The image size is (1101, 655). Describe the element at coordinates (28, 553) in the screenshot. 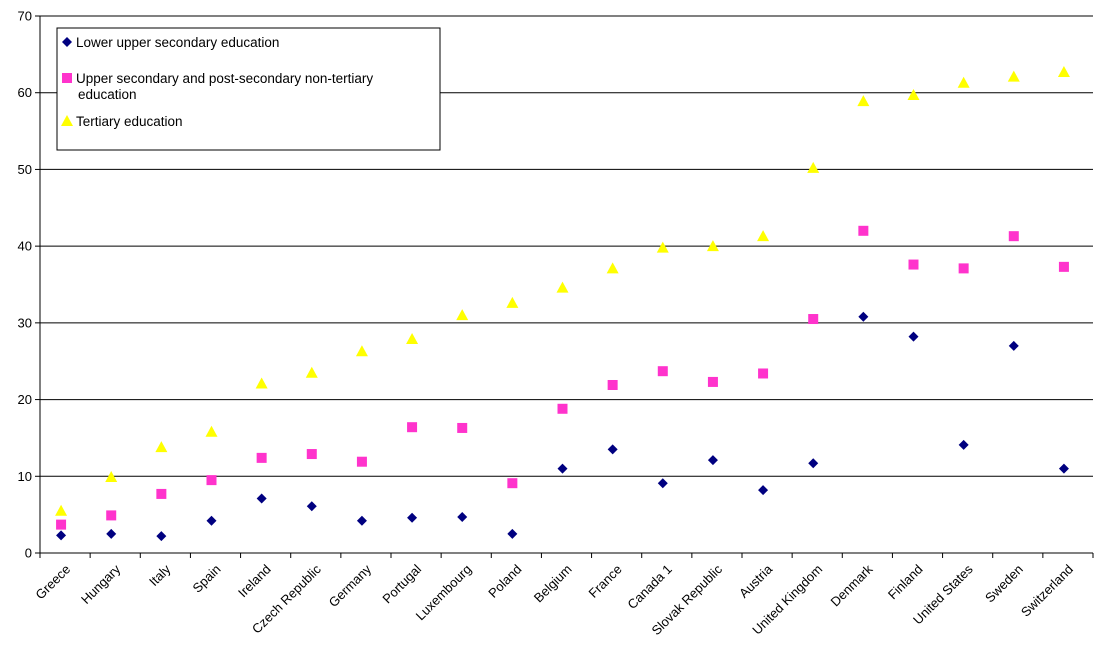

I see `y-tick-label: 0` at that location.